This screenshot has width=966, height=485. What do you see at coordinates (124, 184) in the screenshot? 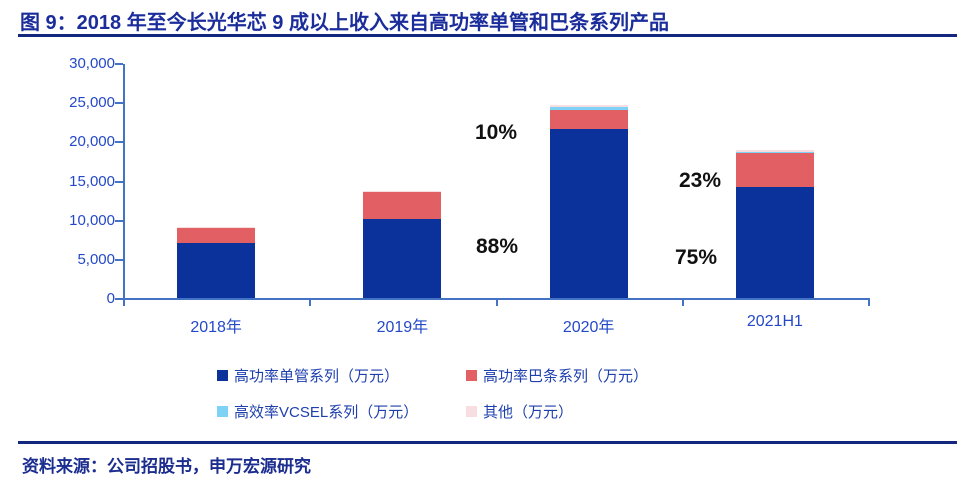
I see `y-axis-line` at bounding box center [124, 184].